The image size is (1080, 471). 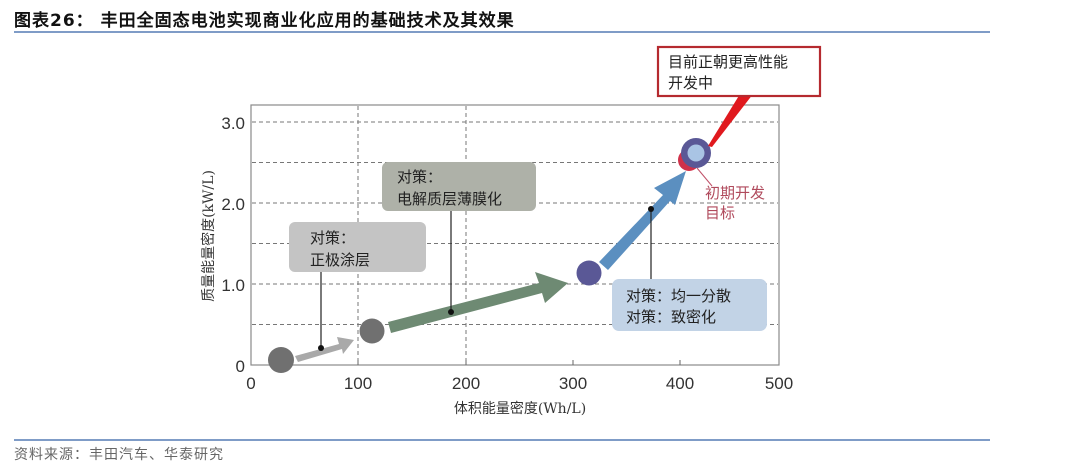 What do you see at coordinates (690, 83) in the screenshot?
I see `future-box-line2: 开发中` at bounding box center [690, 83].